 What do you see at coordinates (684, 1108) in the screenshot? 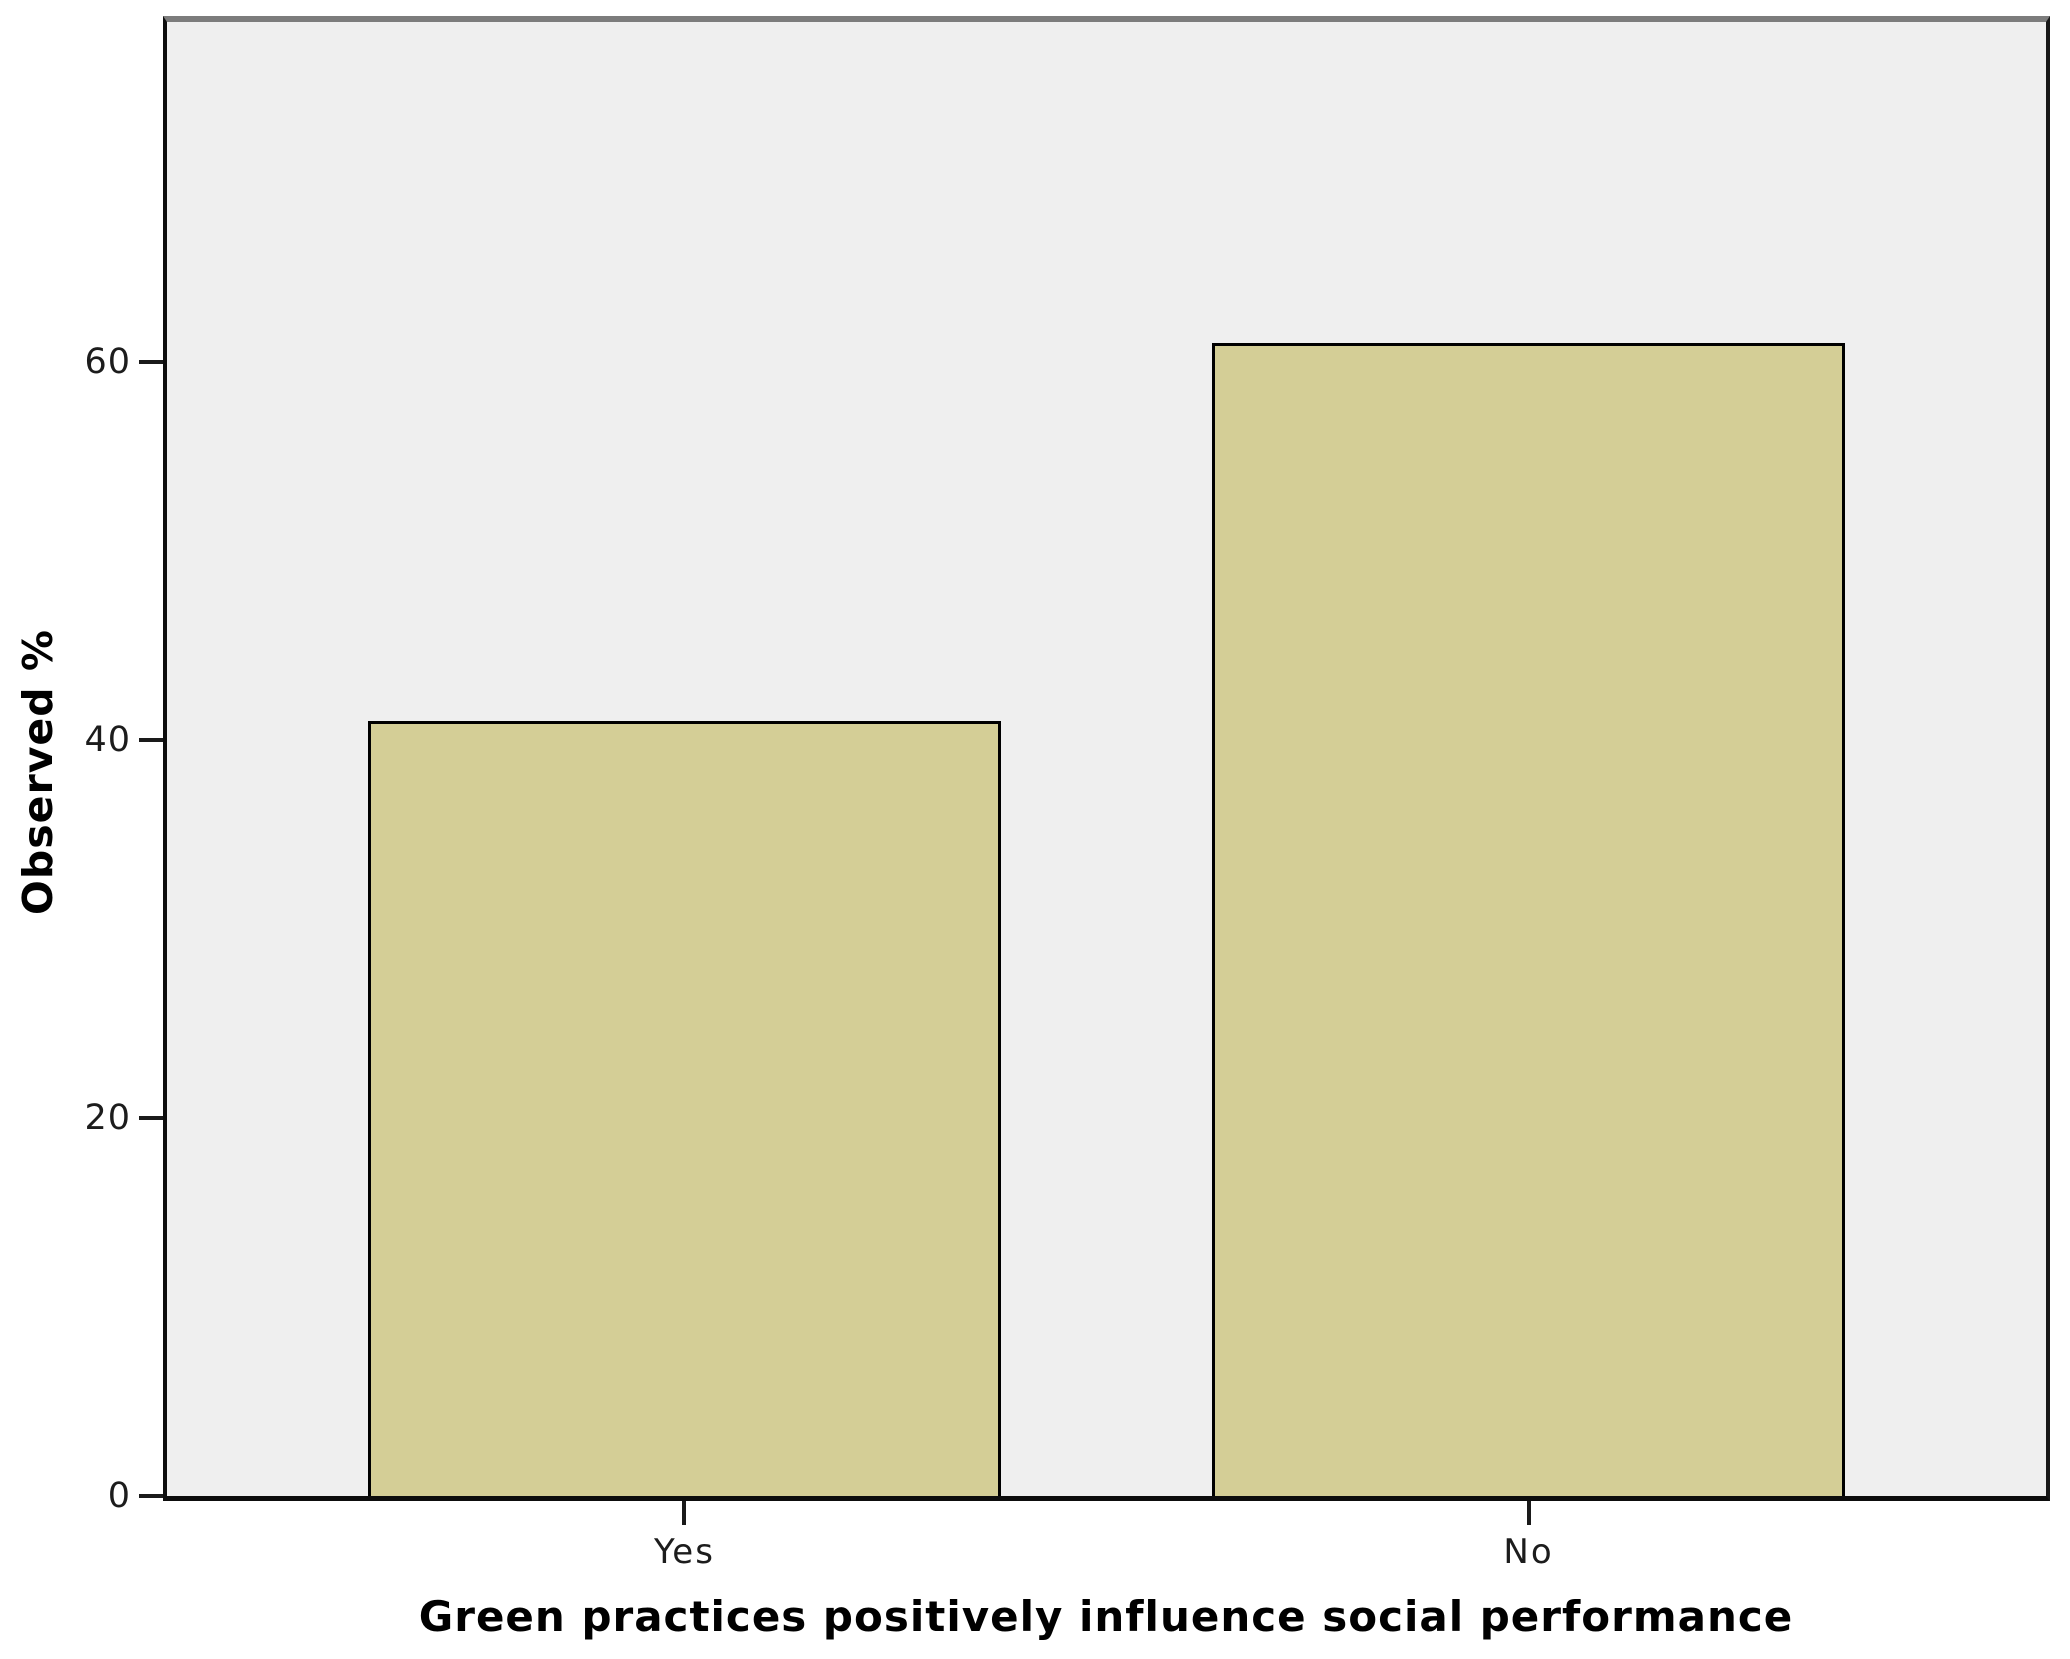
I see `bar-yes` at bounding box center [684, 1108].